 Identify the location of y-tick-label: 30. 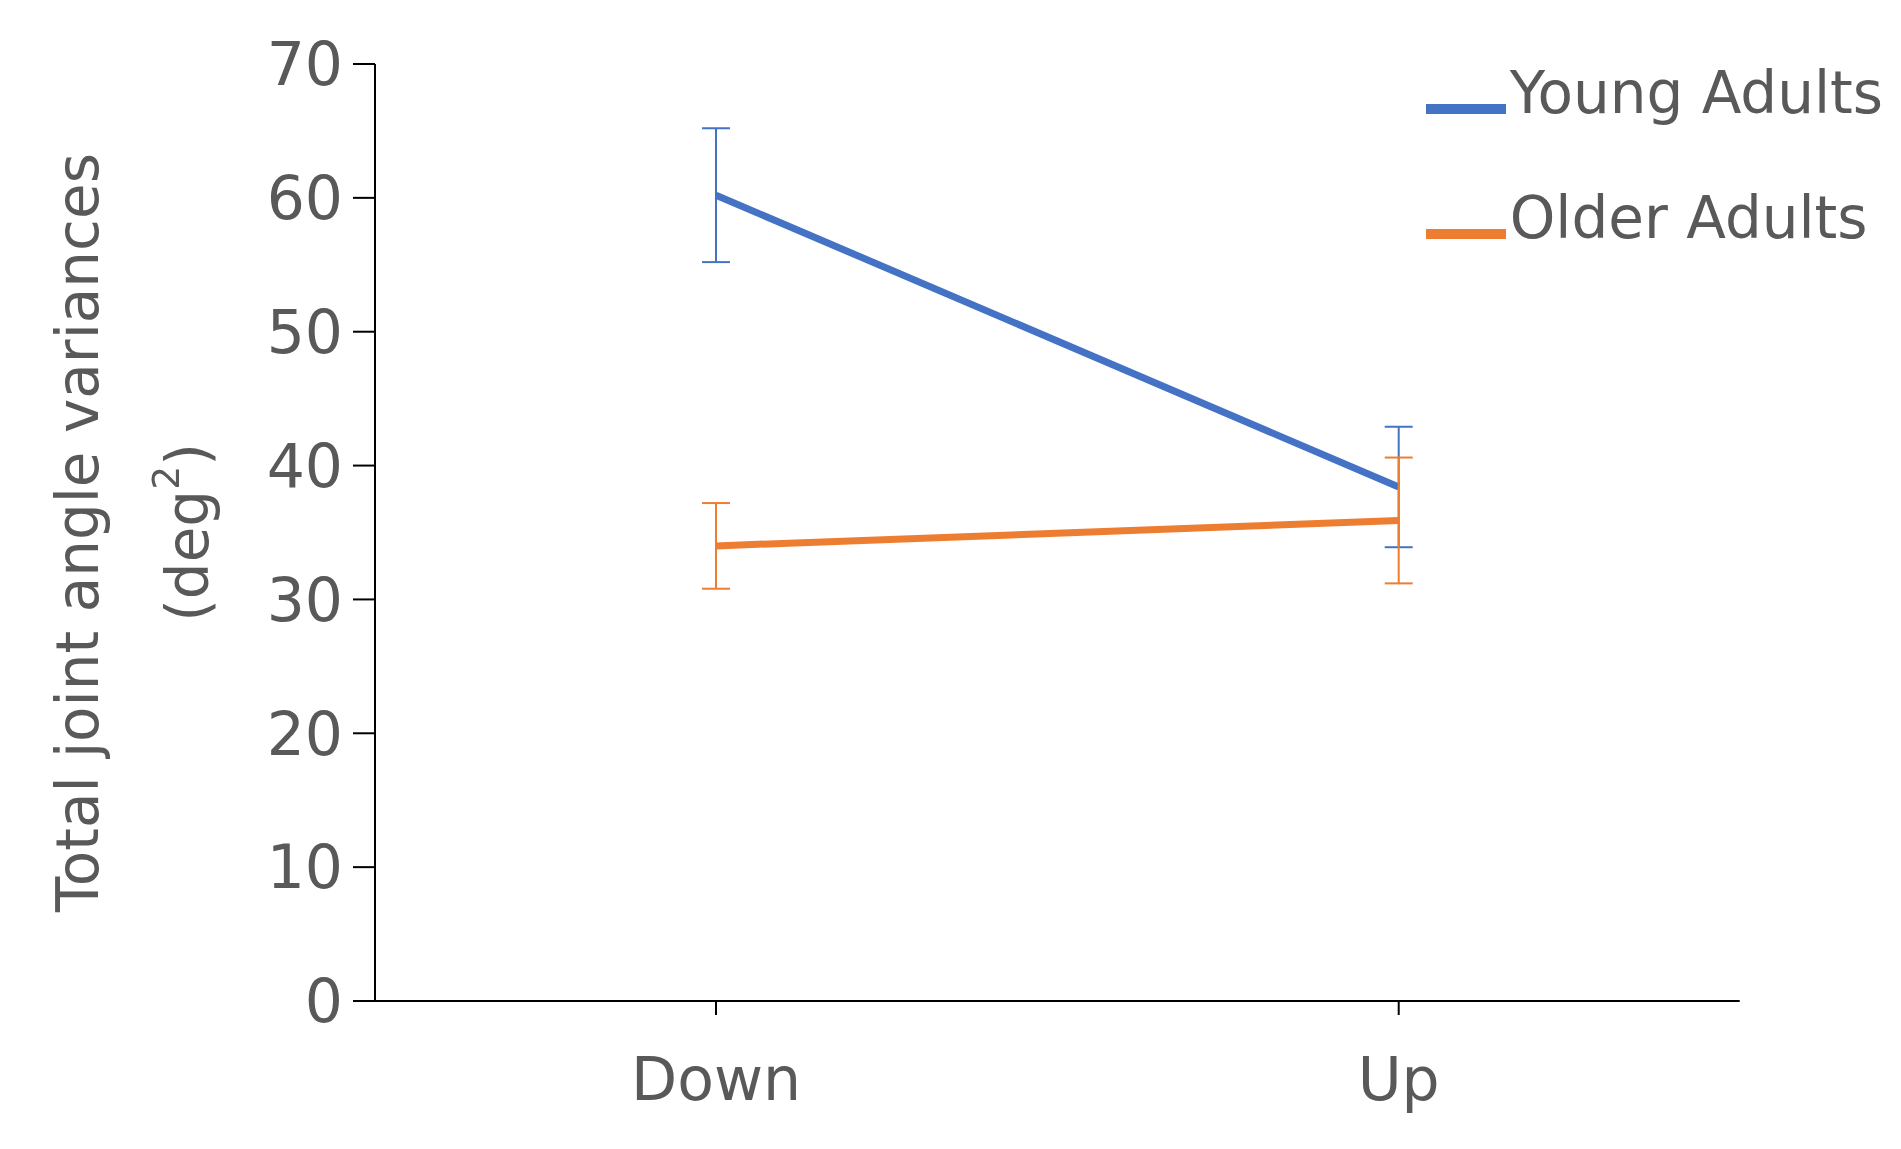
(304, 599).